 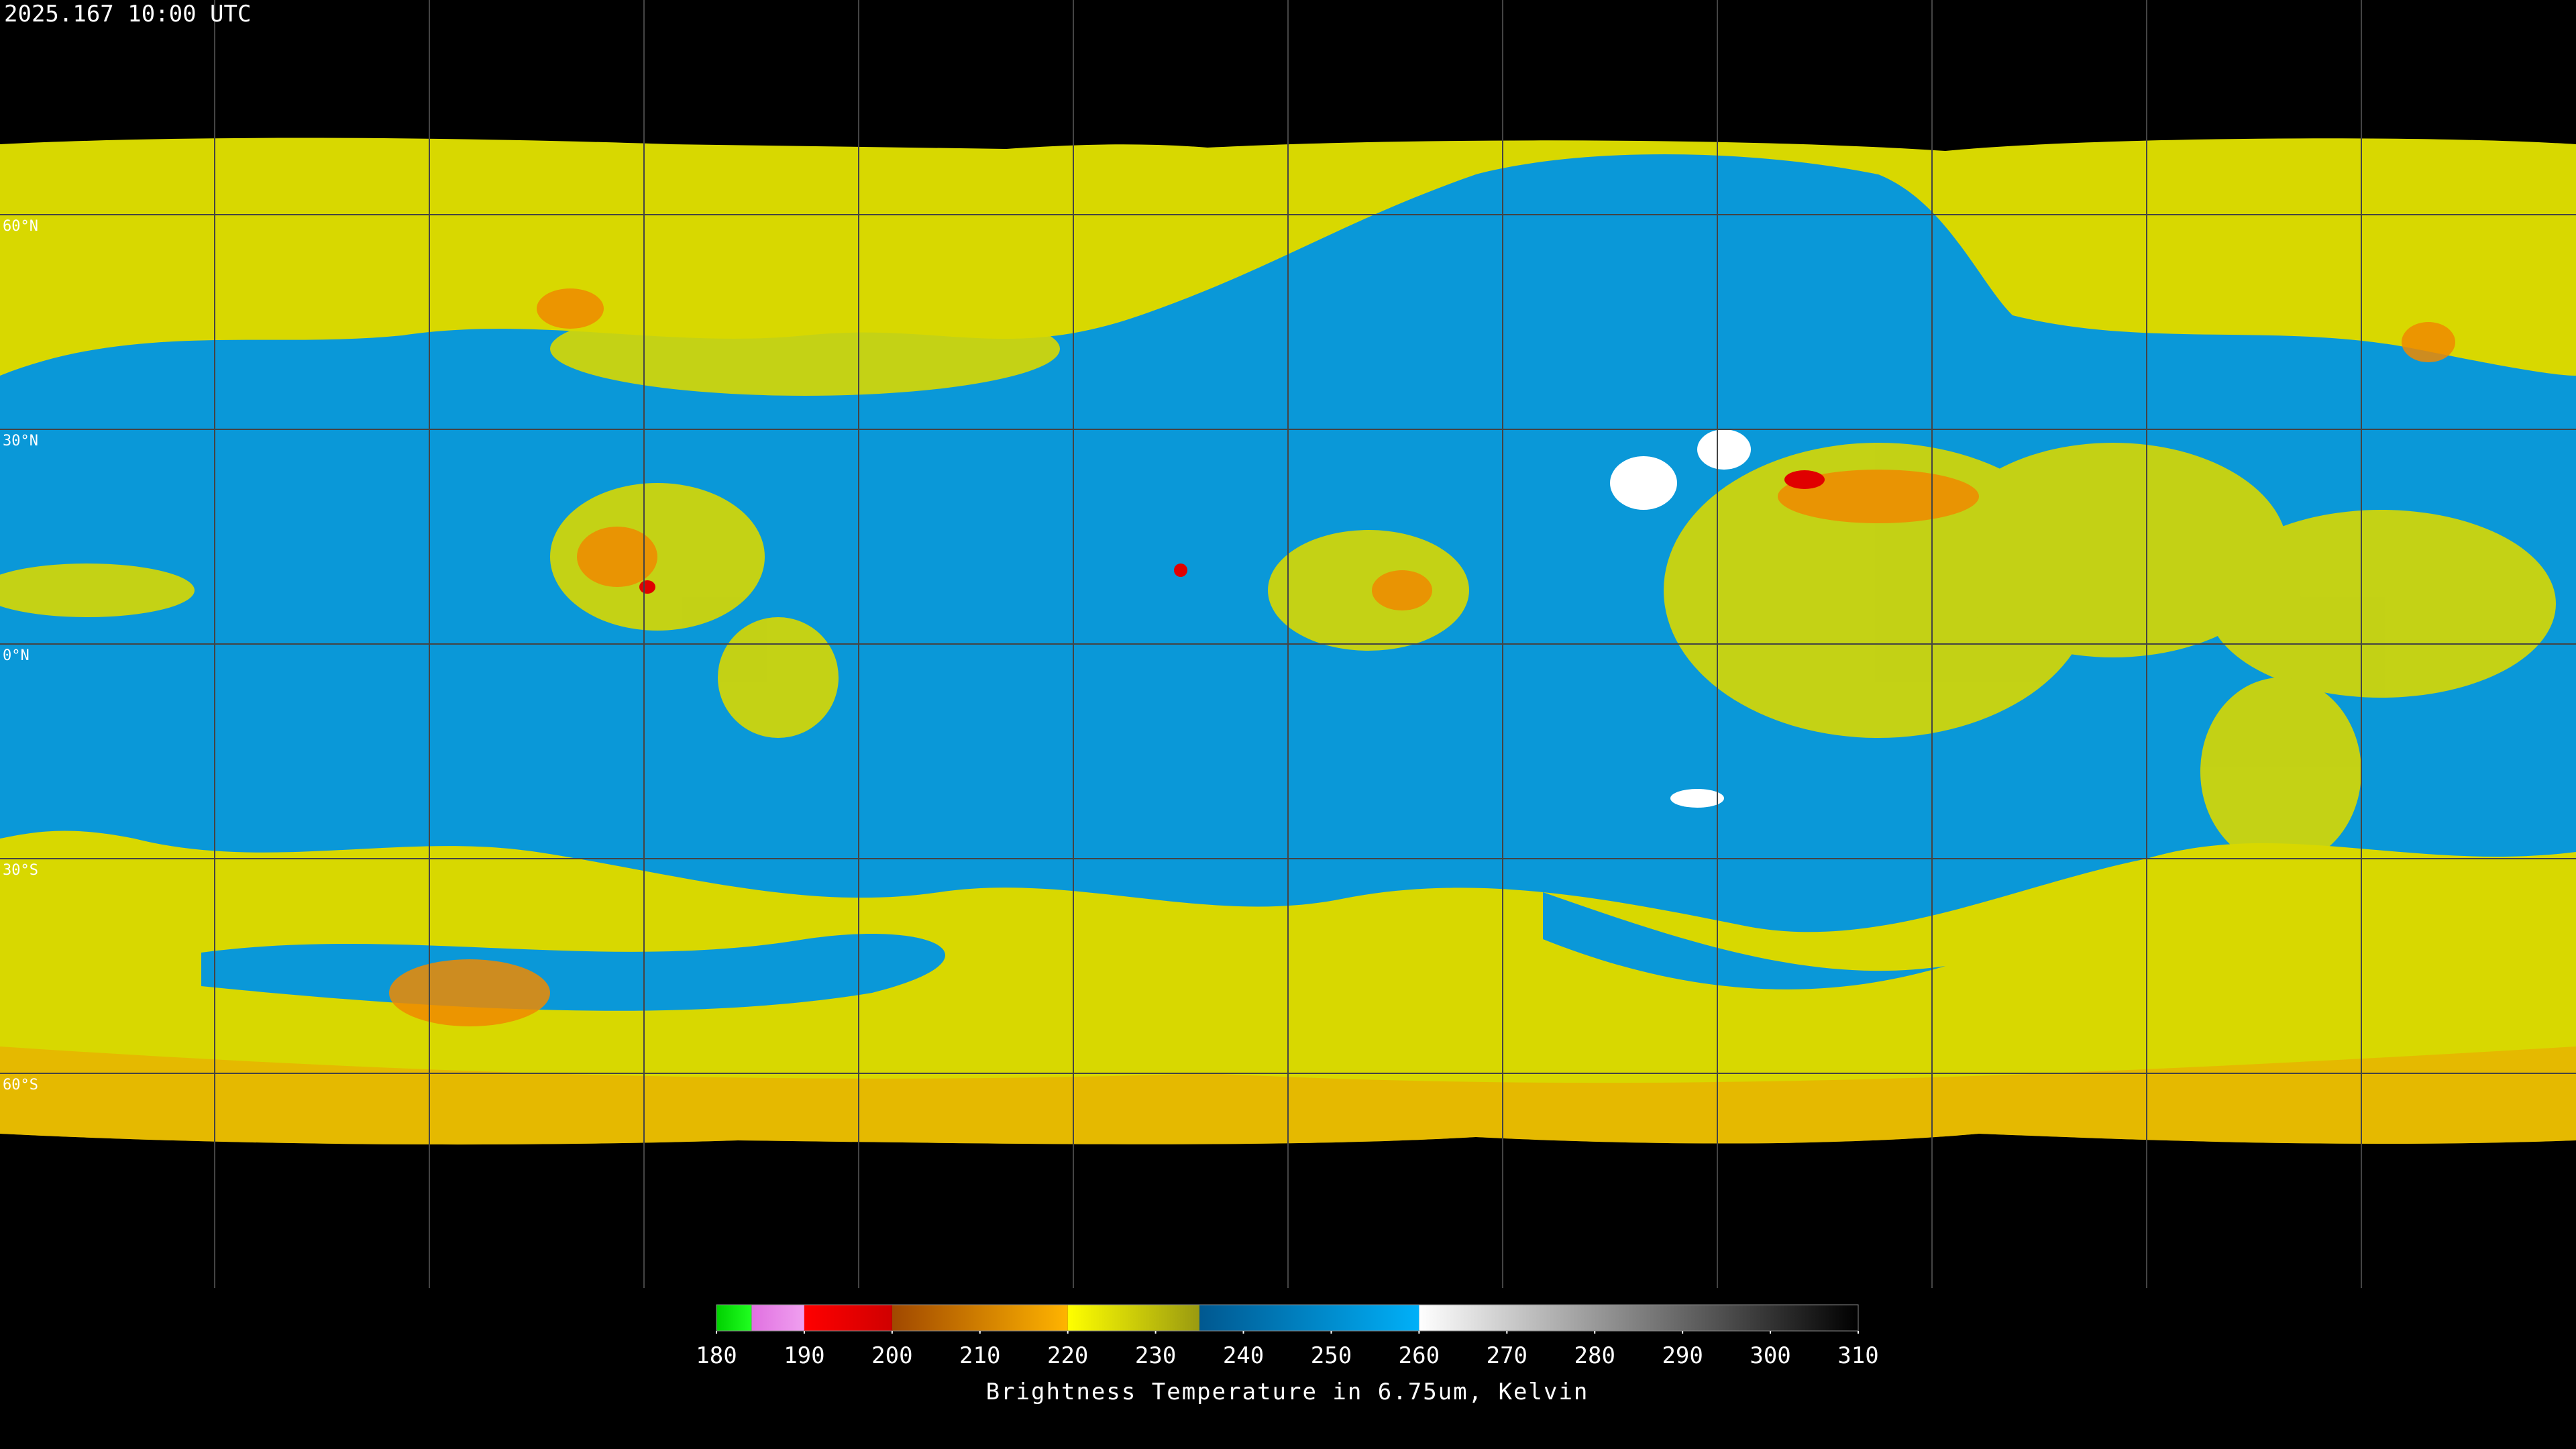 What do you see at coordinates (1287, 1392) in the screenshot?
I see `colorbar-title: Brightness Temperature in 6.75um, Kelvin` at bounding box center [1287, 1392].